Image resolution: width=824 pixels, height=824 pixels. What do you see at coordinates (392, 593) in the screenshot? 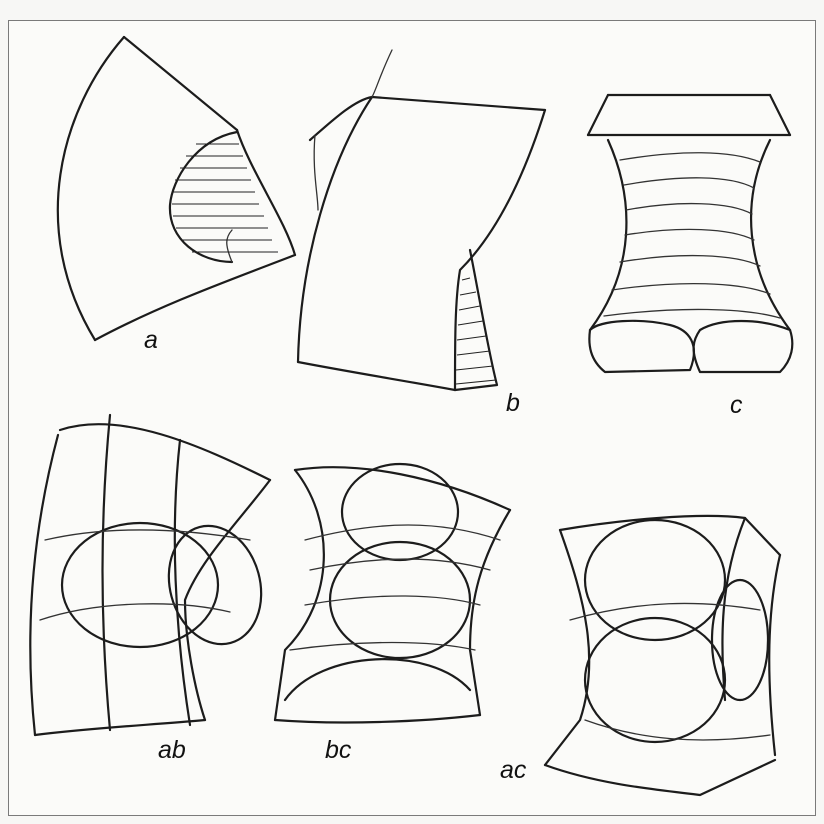
I see `sketch-bc` at bounding box center [392, 593].